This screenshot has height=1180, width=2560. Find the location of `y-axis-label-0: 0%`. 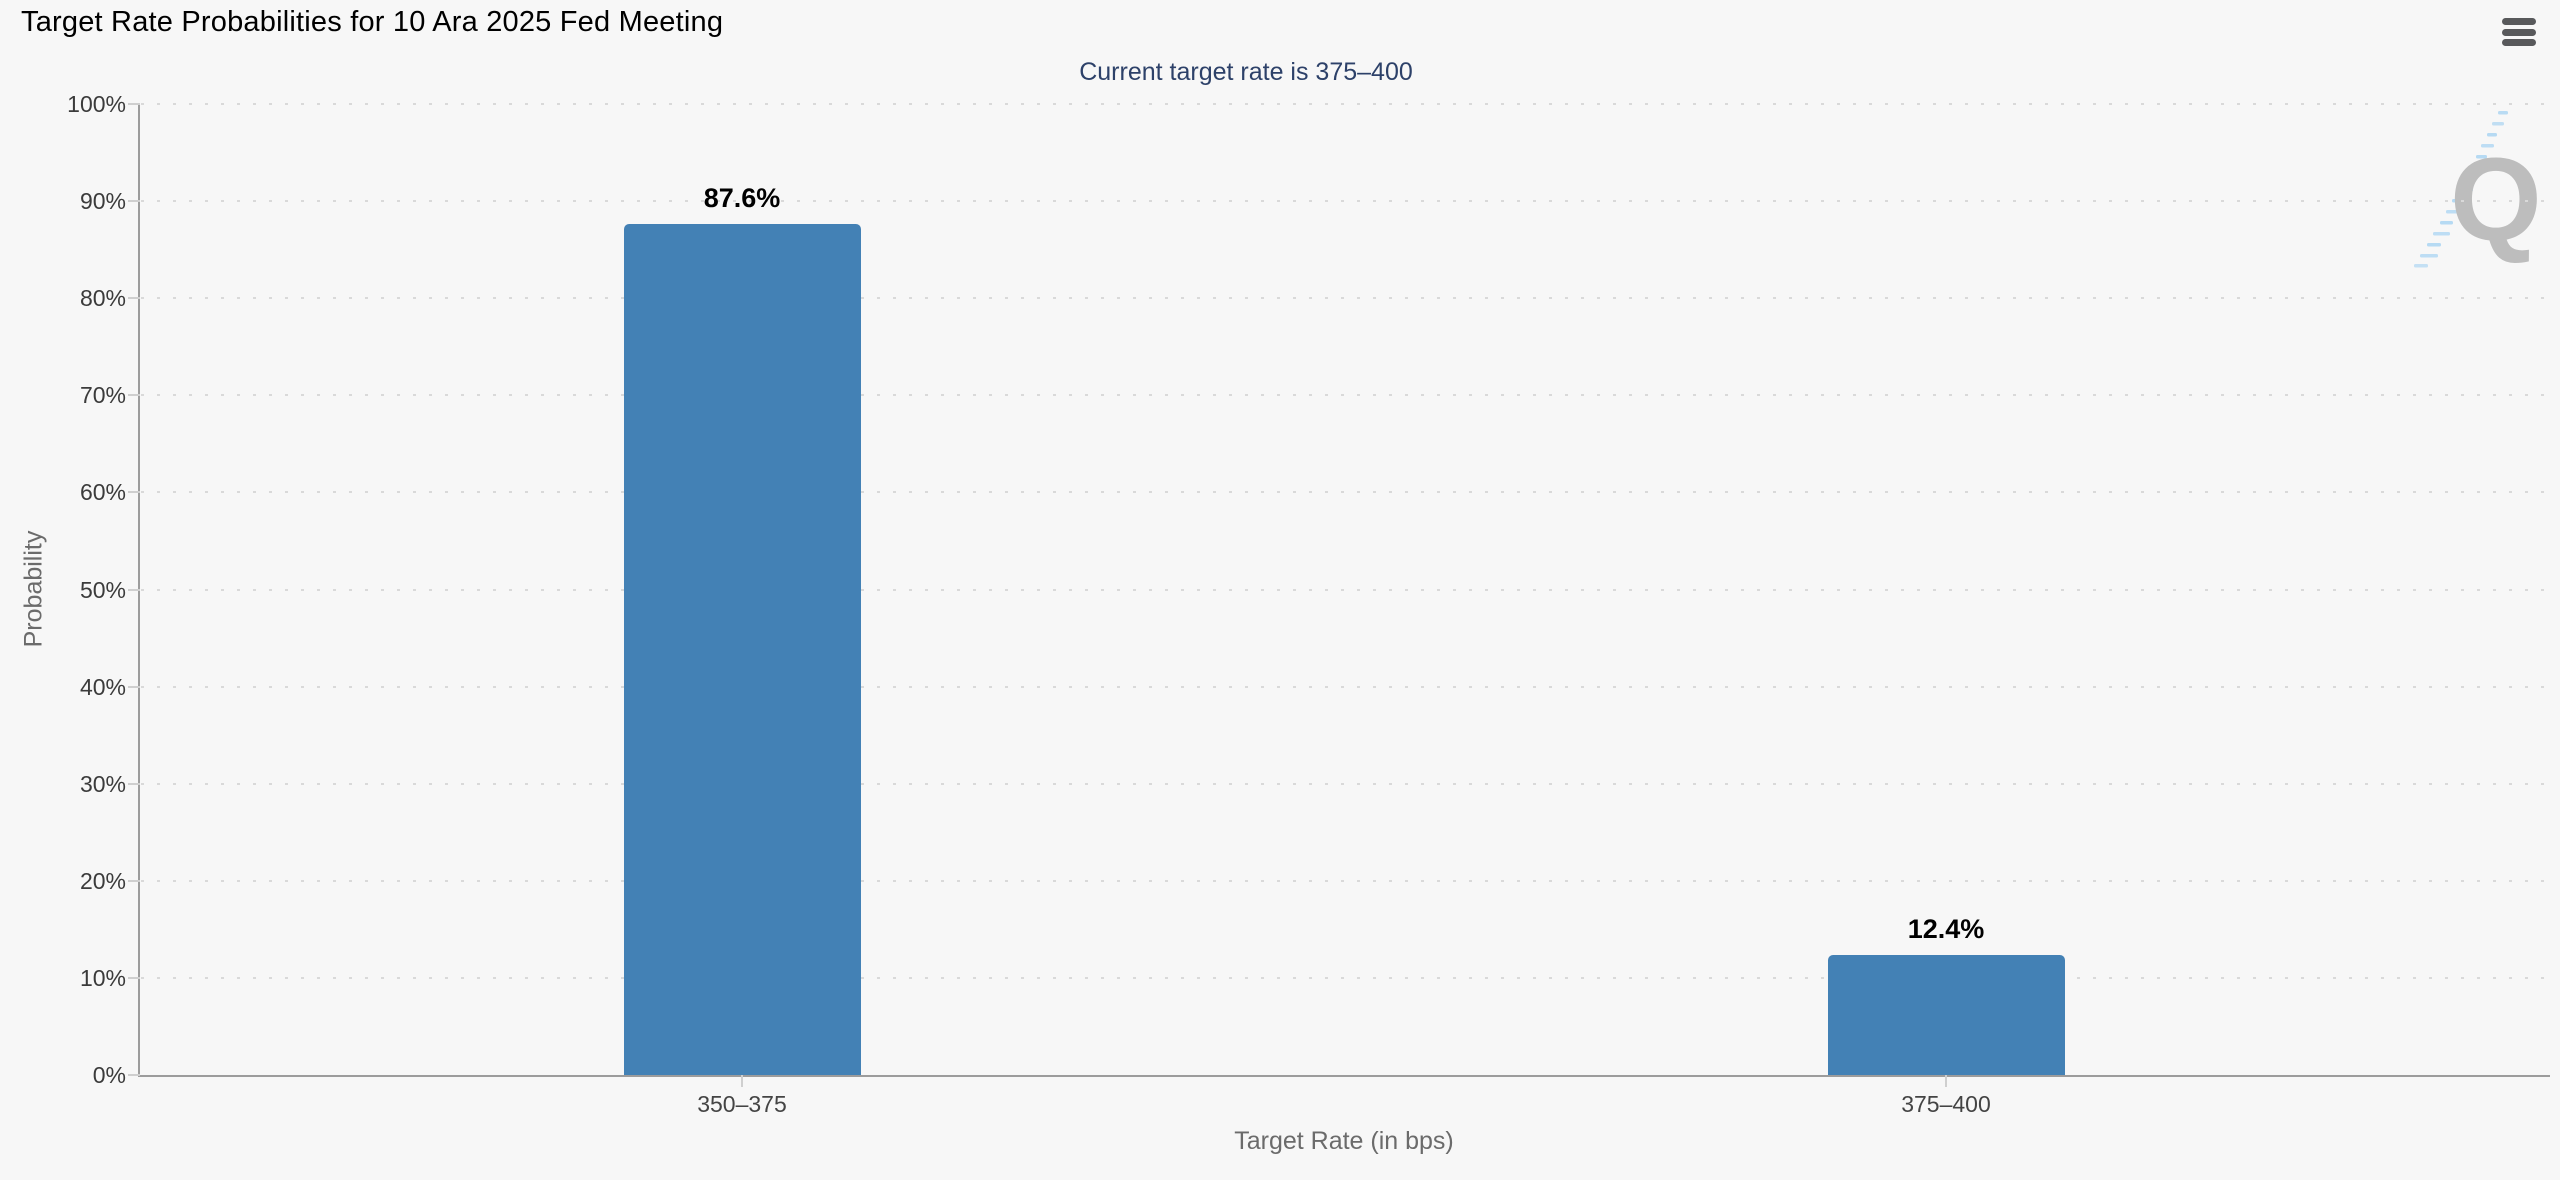

y-axis-label-0: 0% is located at coordinates (109, 1075).